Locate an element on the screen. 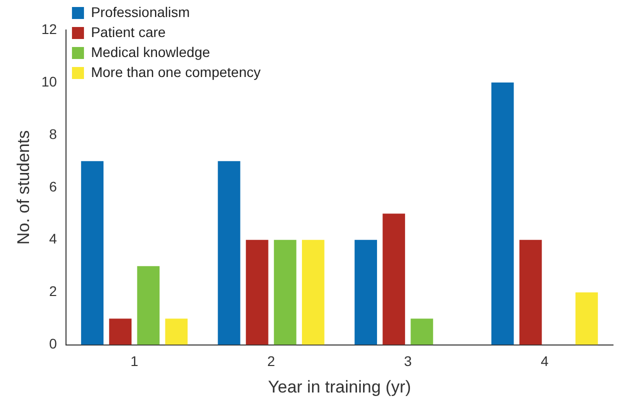 This screenshot has height=406, width=621. x-tick-label: 3 is located at coordinates (408, 361).